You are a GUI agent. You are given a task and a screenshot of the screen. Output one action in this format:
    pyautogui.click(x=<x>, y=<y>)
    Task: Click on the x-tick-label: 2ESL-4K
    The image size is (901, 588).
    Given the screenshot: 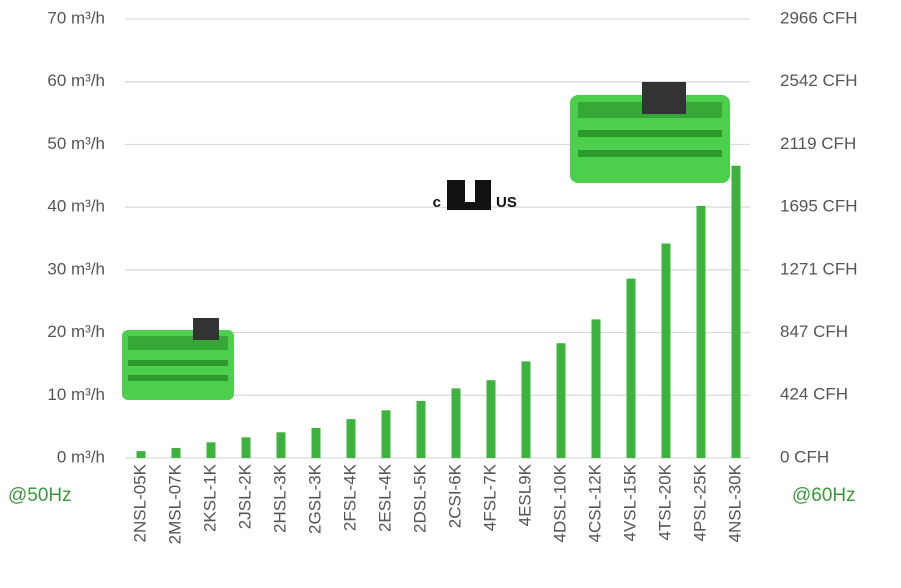 What is the action you would take?
    pyautogui.click(x=384, y=497)
    